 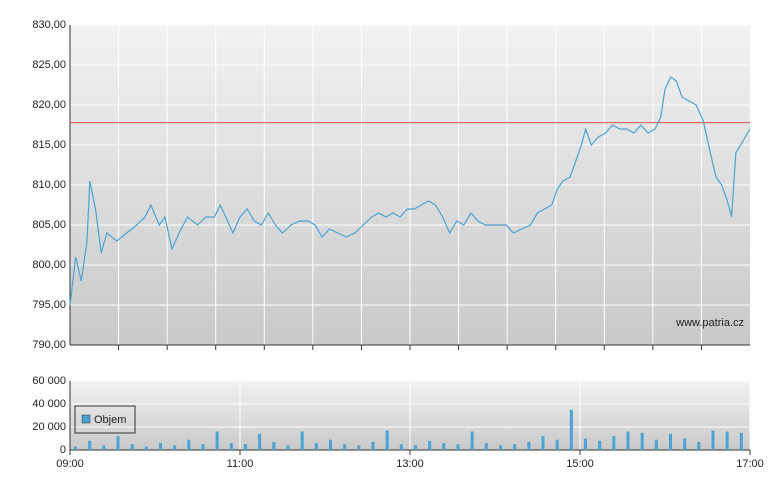 What do you see at coordinates (63, 450) in the screenshot?
I see `y-tick-label: 0` at bounding box center [63, 450].